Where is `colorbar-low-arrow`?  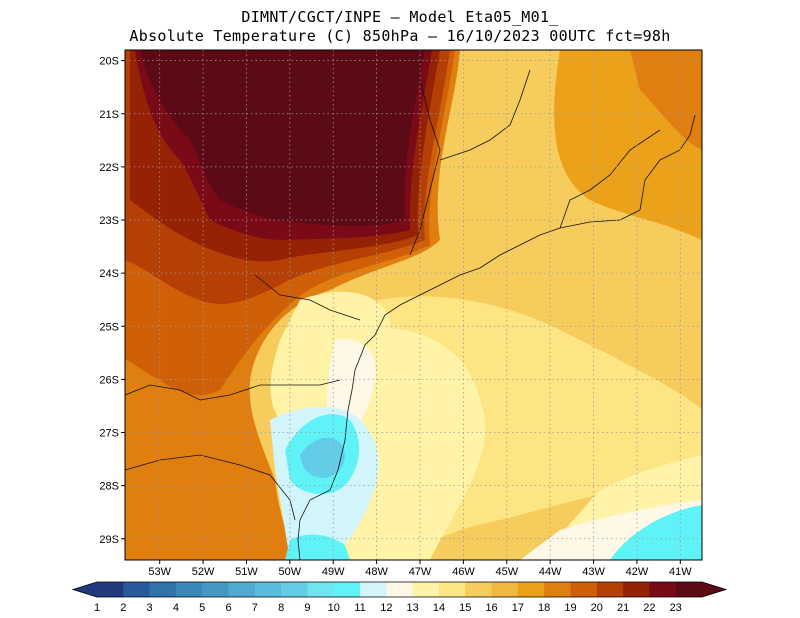
colorbar-low-arrow is located at coordinates (85, 589).